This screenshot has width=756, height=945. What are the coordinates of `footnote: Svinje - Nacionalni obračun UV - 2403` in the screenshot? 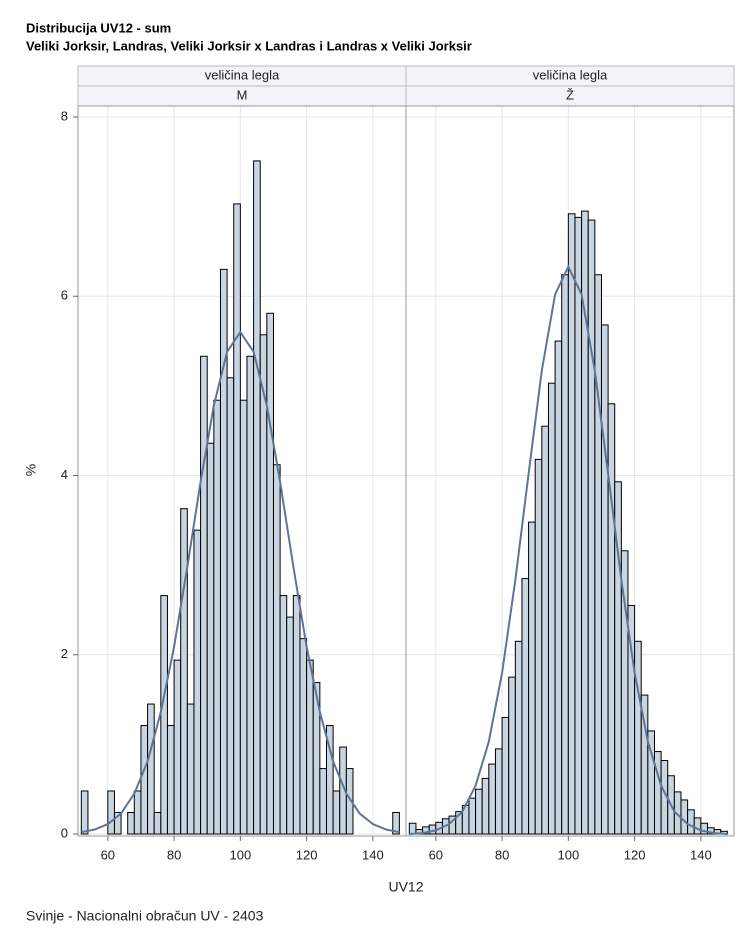 It's located at (145, 916).